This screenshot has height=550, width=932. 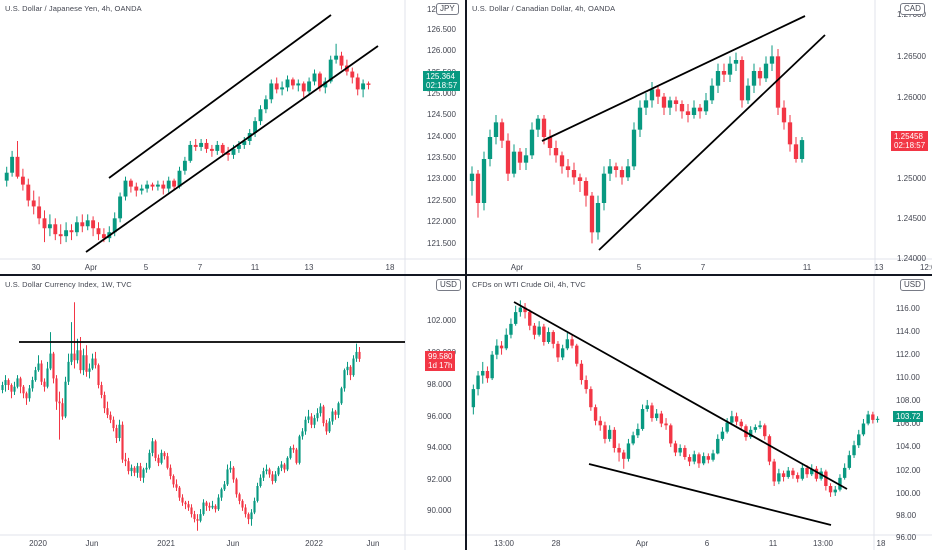 What do you see at coordinates (544, 8) in the screenshot?
I see `chart-title: U.S. Dollar / Canadian Dollar, 4h, OANDA` at bounding box center [544, 8].